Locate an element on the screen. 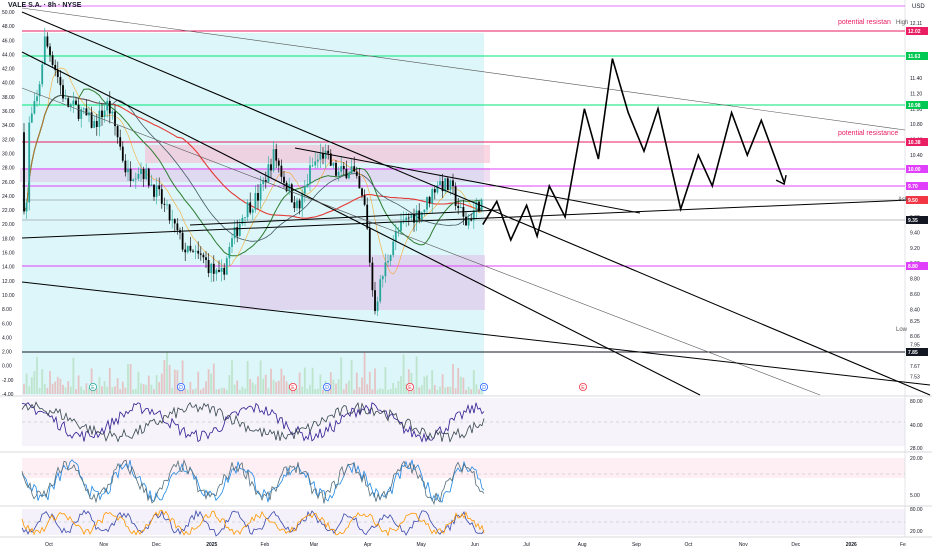 Image resolution: width=932 pixels, height=555 pixels. rsi-line is located at coordinates (253, 422).